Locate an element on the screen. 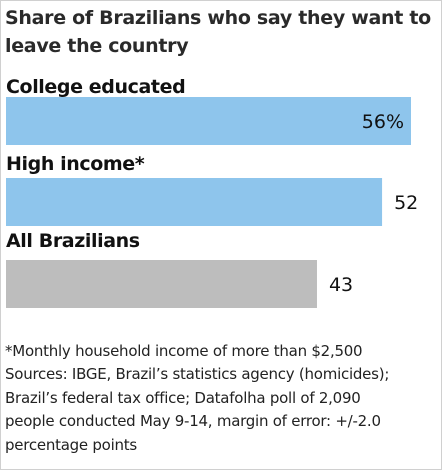  category-label: All Brazilians is located at coordinates (73, 241).